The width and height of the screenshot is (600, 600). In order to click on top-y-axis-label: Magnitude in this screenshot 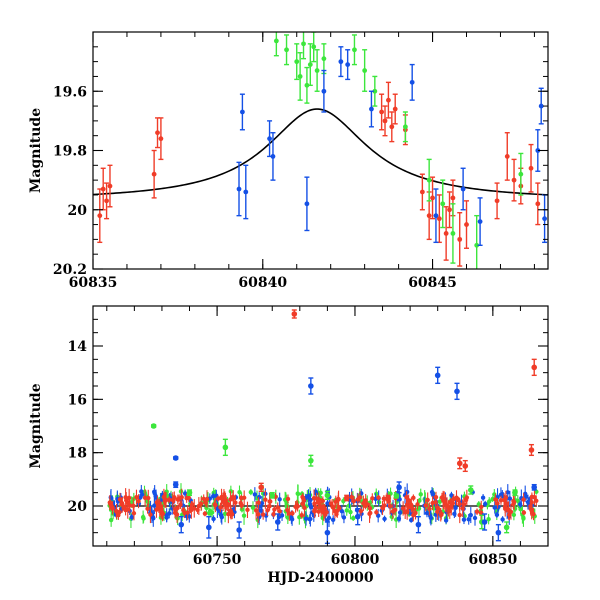, I will do `click(36, 150)`.